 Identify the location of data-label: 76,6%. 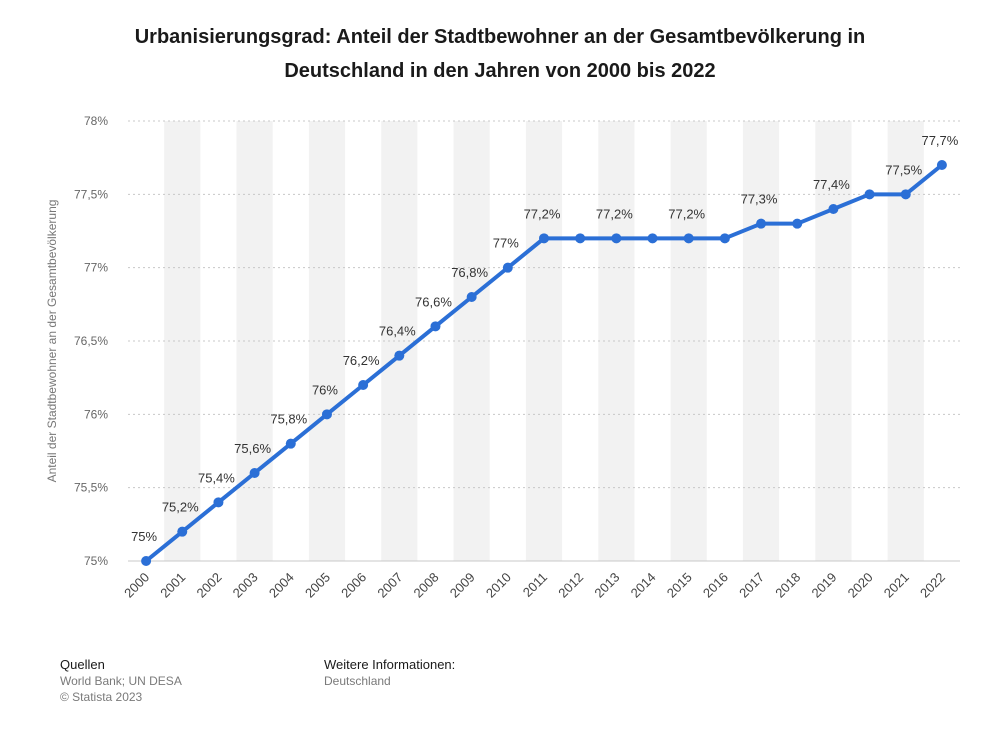
(433, 301).